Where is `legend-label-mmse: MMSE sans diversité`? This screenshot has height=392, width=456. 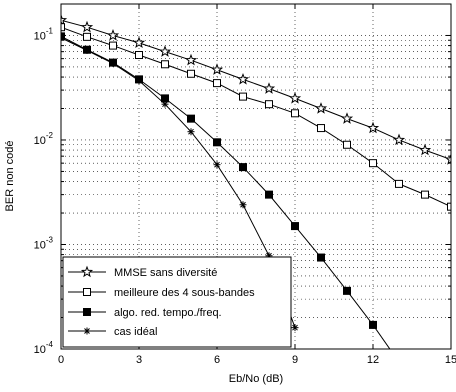 legend-label-mmse: MMSE sans diversité is located at coordinates (165, 273).